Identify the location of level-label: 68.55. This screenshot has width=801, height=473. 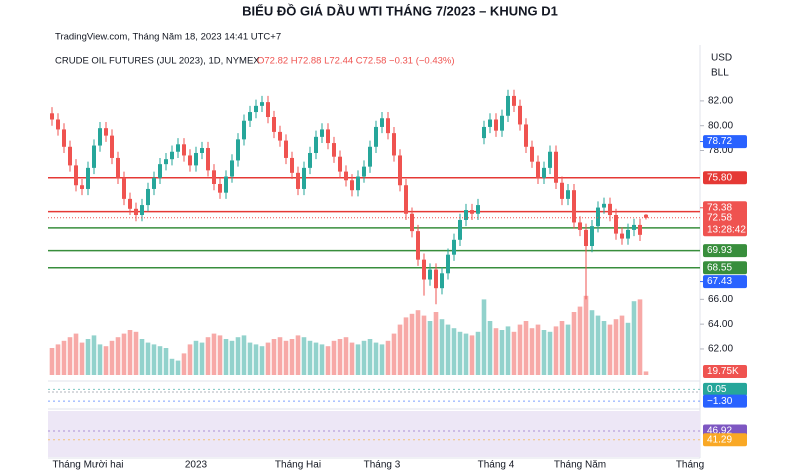
(719, 267).